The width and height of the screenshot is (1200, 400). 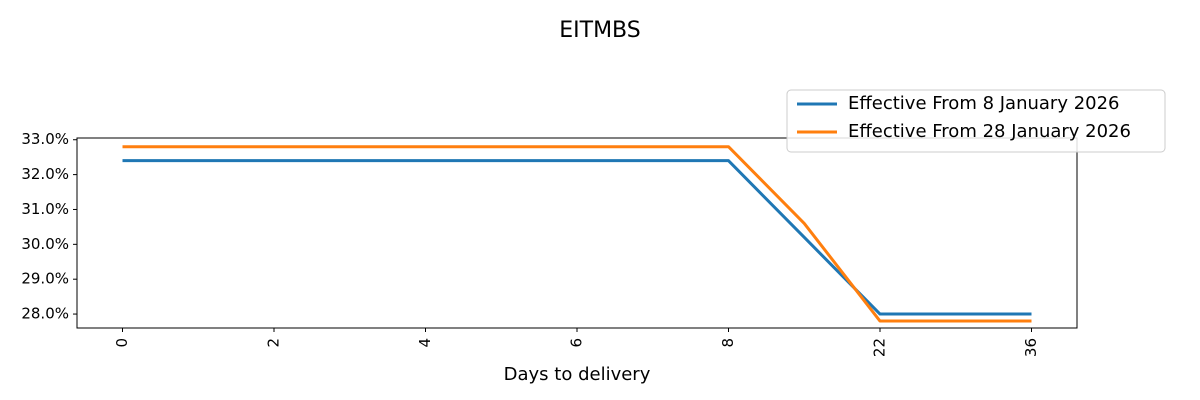 What do you see at coordinates (425, 343) in the screenshot?
I see `x-tick-label: 4` at bounding box center [425, 343].